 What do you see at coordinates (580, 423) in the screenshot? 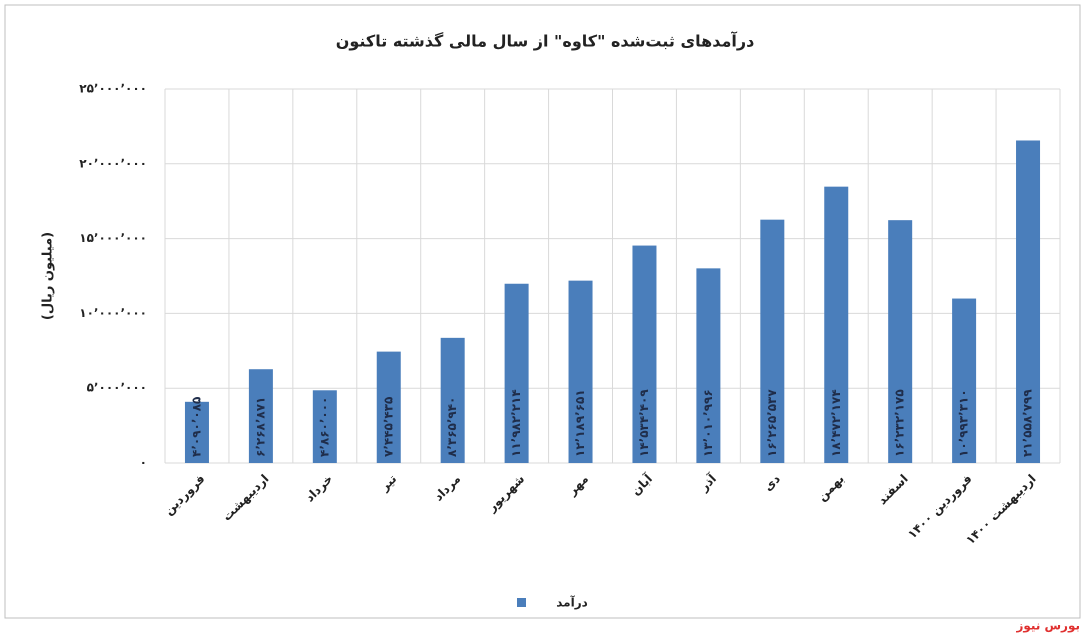
I see `data-label: ۱۲٬۱۸۹٬۶۵۱` at bounding box center [580, 423].